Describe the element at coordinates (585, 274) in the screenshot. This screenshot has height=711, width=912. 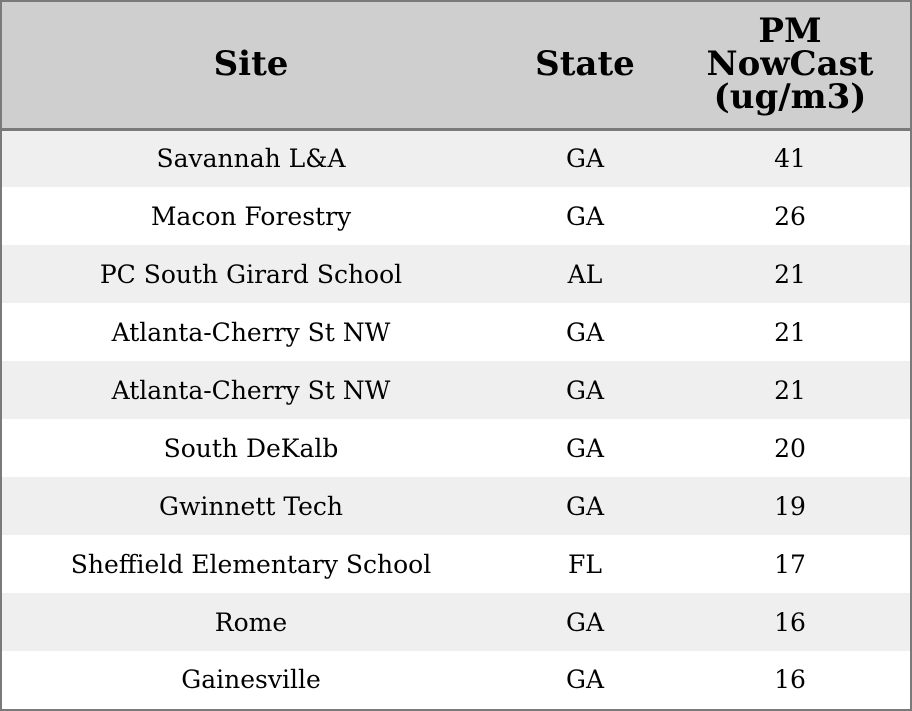
I see `cell-state: AL` at that location.